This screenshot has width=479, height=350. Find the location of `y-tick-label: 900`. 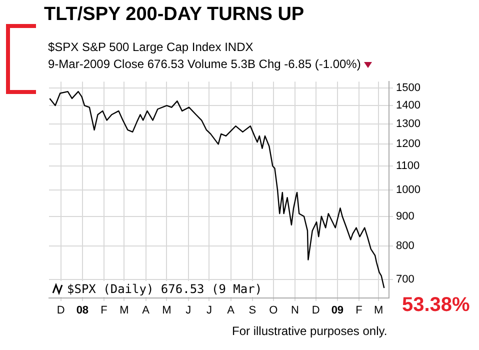

y-tick-label: 900 is located at coordinates (405, 216).